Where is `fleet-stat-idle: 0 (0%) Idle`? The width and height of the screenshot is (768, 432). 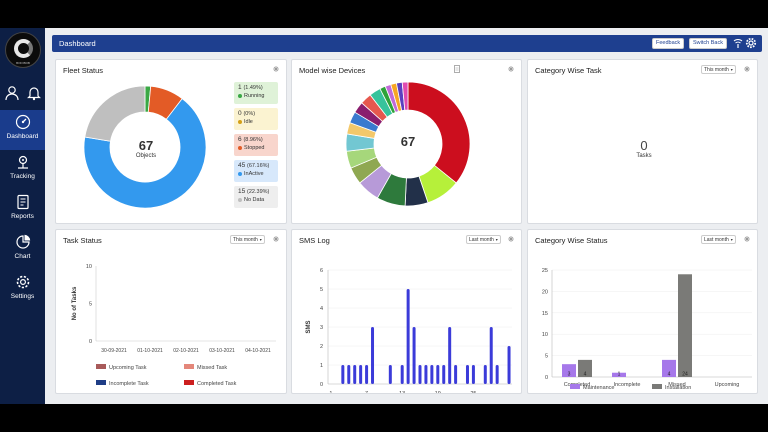
fleet-stat-idle: 0 (0%) Idle is located at coordinates (256, 119).